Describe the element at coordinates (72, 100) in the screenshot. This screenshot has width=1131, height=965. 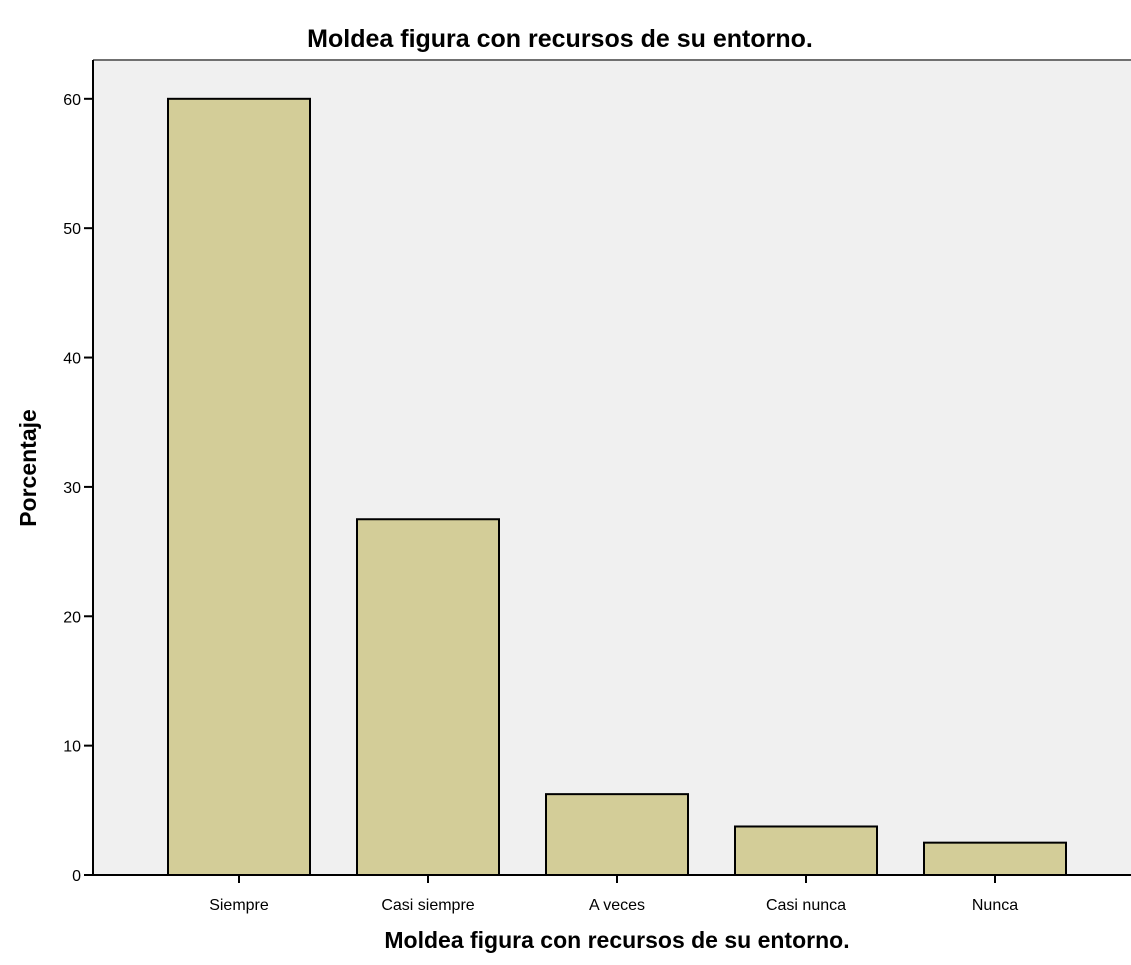
I see `y-tick-label: 60` at that location.